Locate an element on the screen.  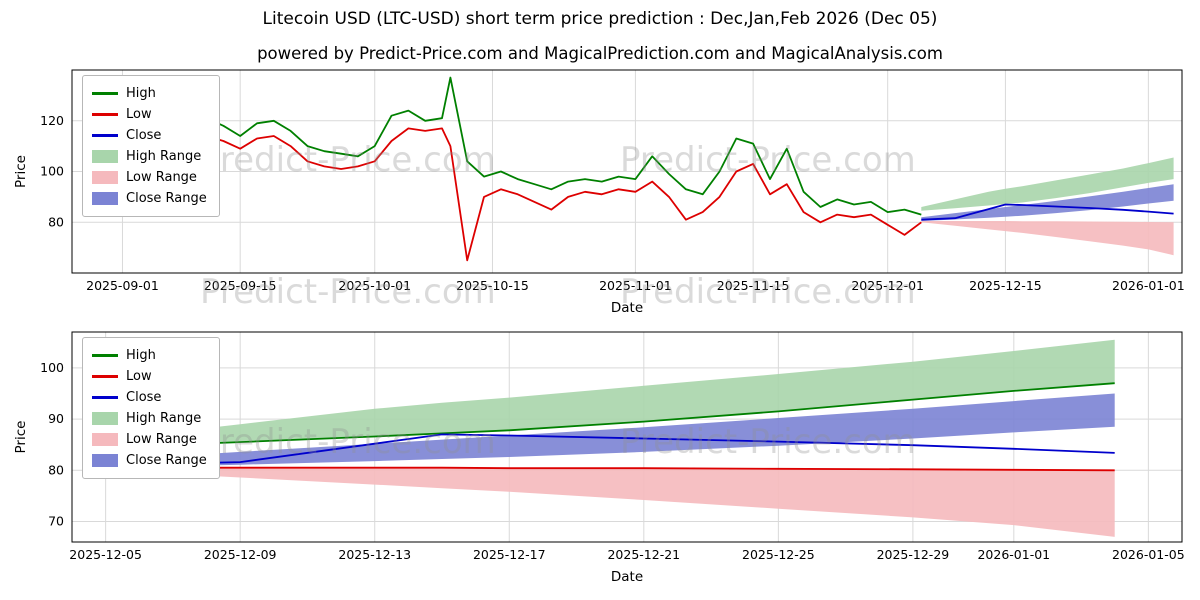
y-tick-label: 120 is located at coordinates (52, 120).